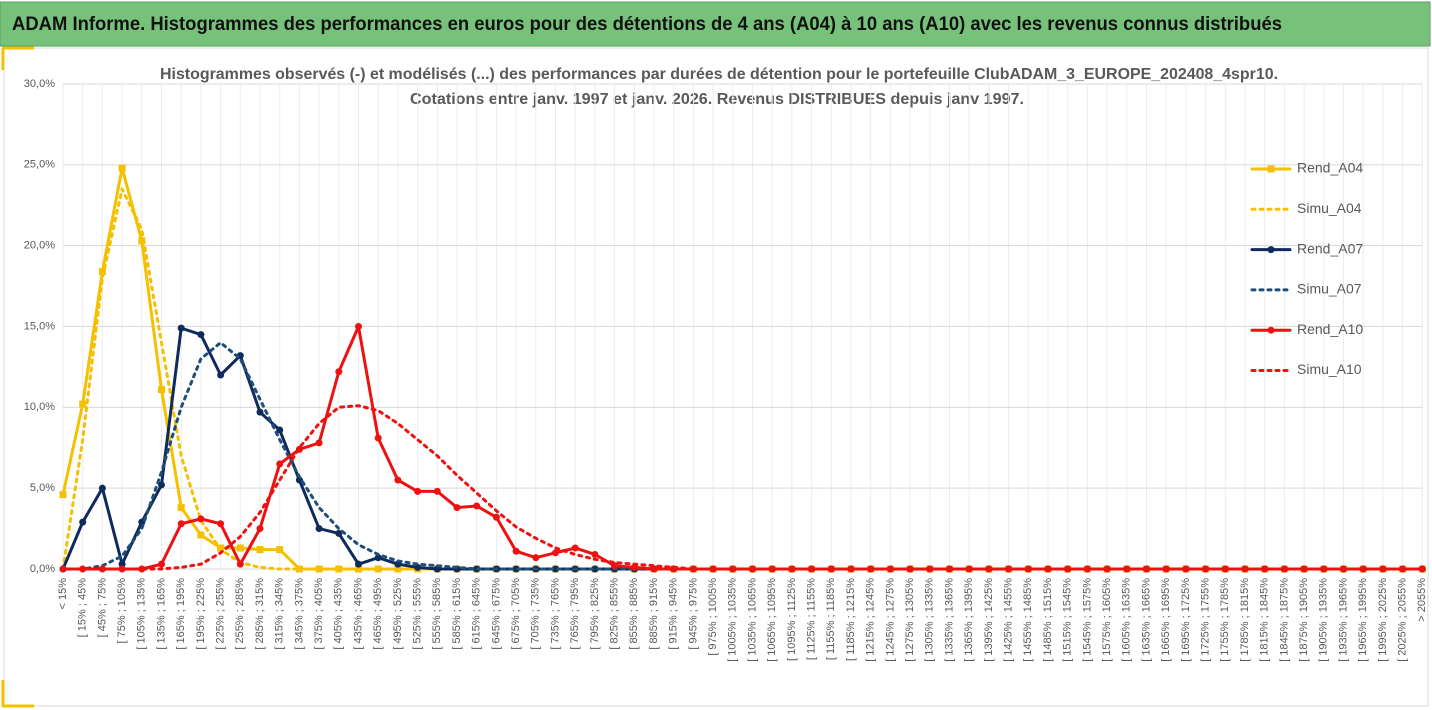 Image resolution: width=1432 pixels, height=710 pixels. I want to click on x-tick-label: [ 1845% ; 1875%, so click(1284, 620).